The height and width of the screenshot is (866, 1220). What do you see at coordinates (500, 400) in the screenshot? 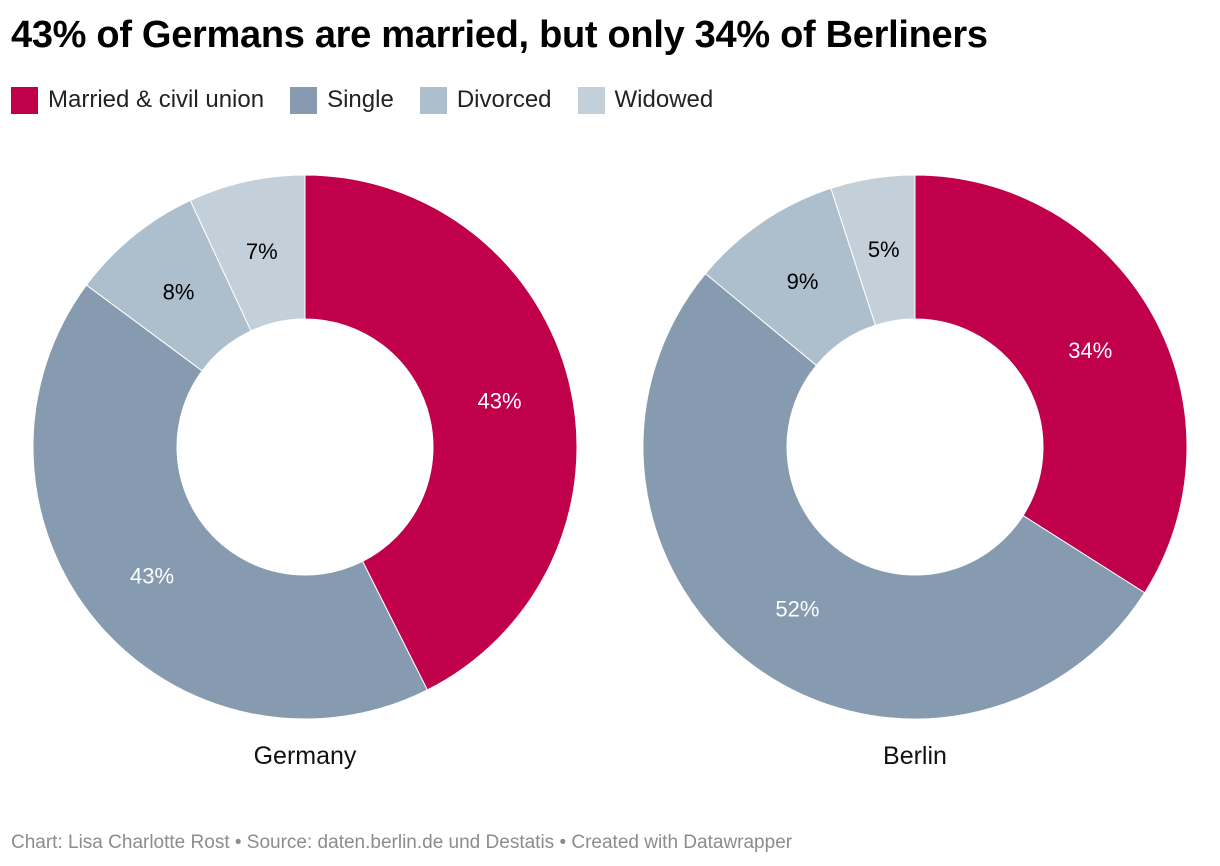
I see `slice-label-germany-married-civil-union: 43%` at bounding box center [500, 400].